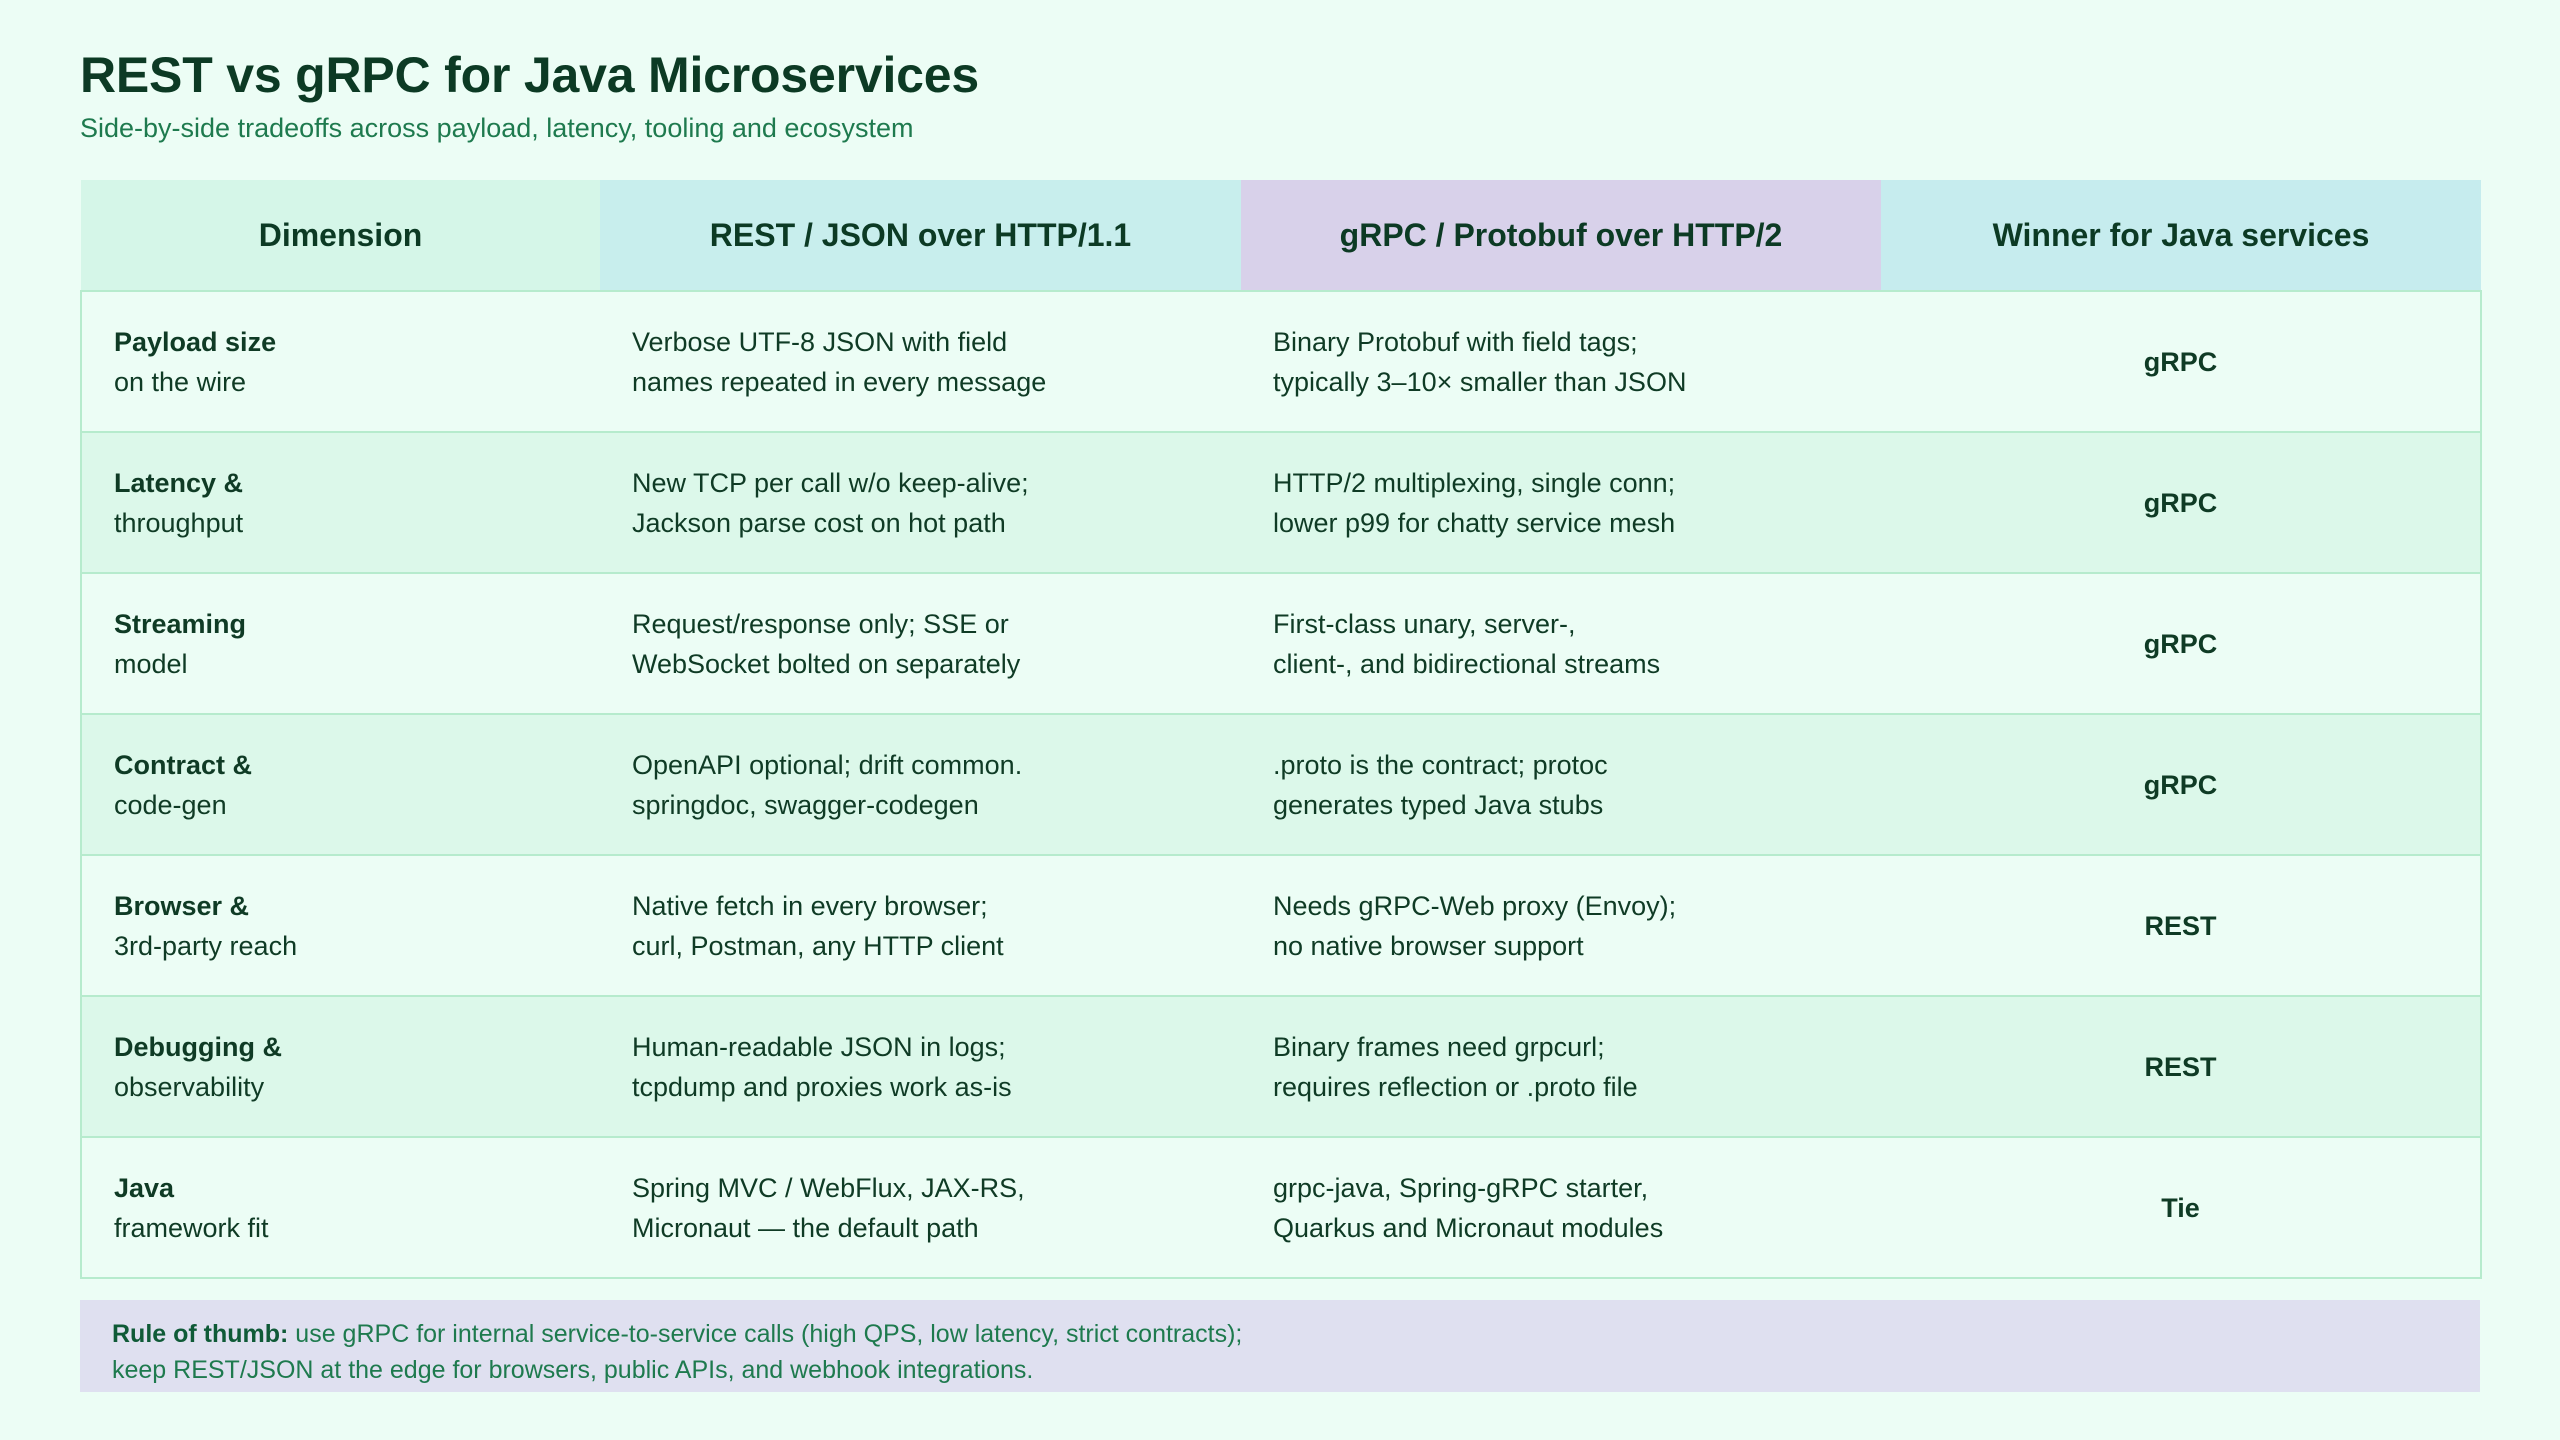 The width and height of the screenshot is (2560, 1440). What do you see at coordinates (189, 1086) in the screenshot?
I see `dimension-detail: observability` at bounding box center [189, 1086].